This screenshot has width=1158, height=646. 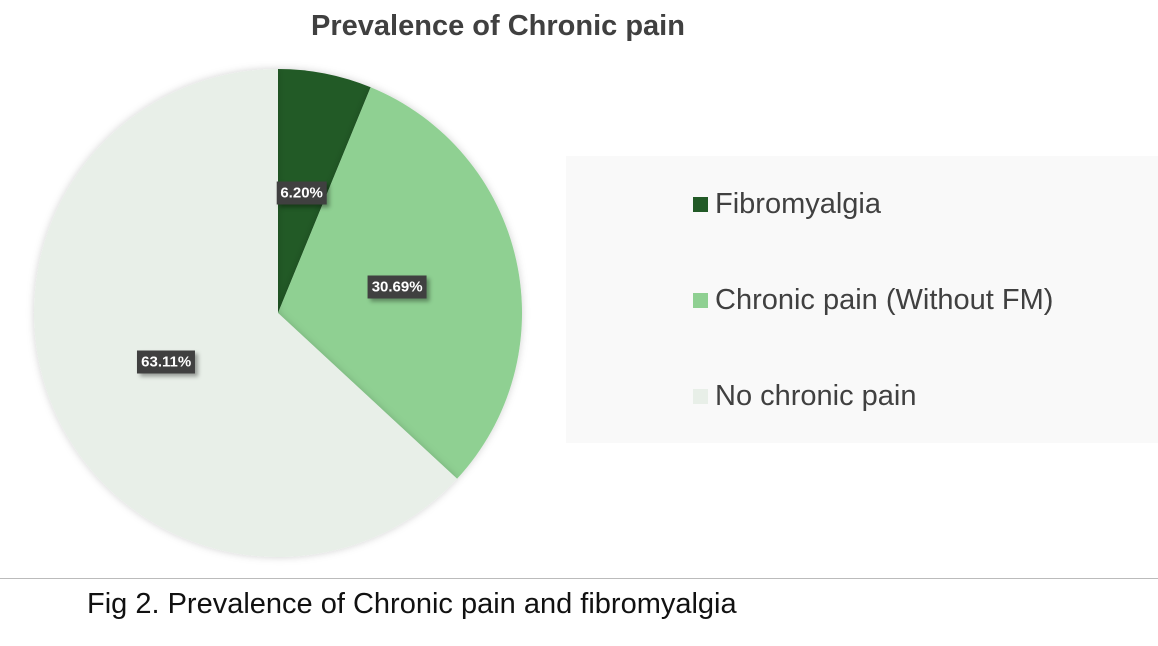 I want to click on legend-item-chronic-pain: Chronic pain (Without FM), so click(x=873, y=300).